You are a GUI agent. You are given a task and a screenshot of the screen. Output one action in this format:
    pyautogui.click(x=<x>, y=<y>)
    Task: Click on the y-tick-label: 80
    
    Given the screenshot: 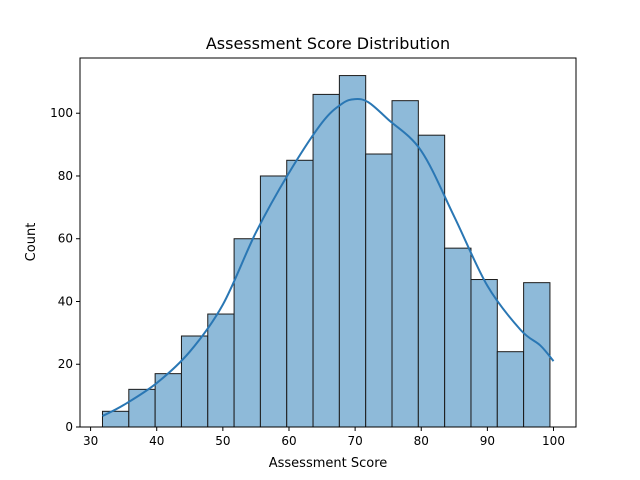 What is the action you would take?
    pyautogui.click(x=65, y=176)
    